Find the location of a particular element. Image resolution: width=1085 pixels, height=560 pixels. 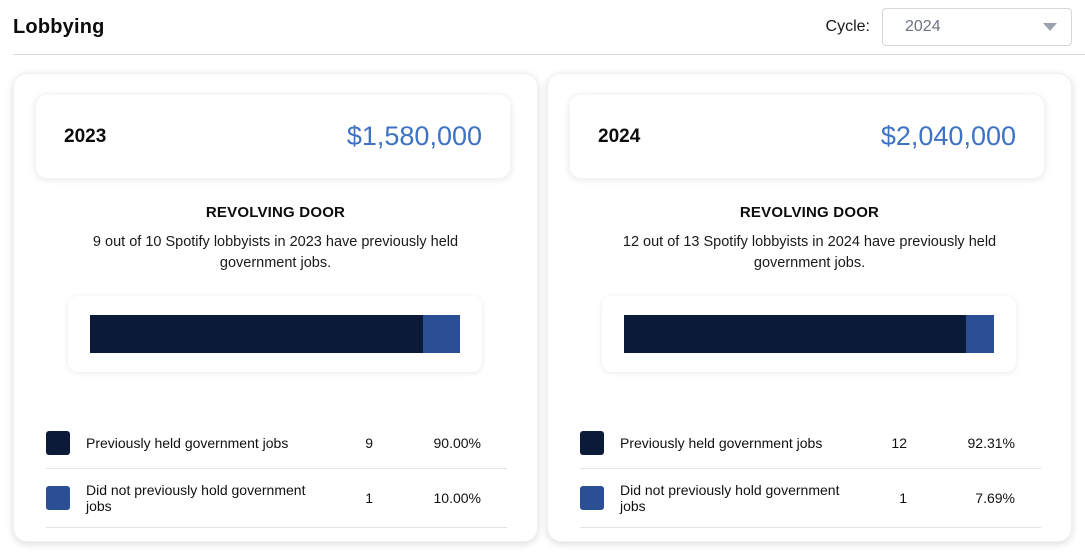

card-header: 2024 $2,040,000 is located at coordinates (807, 136).